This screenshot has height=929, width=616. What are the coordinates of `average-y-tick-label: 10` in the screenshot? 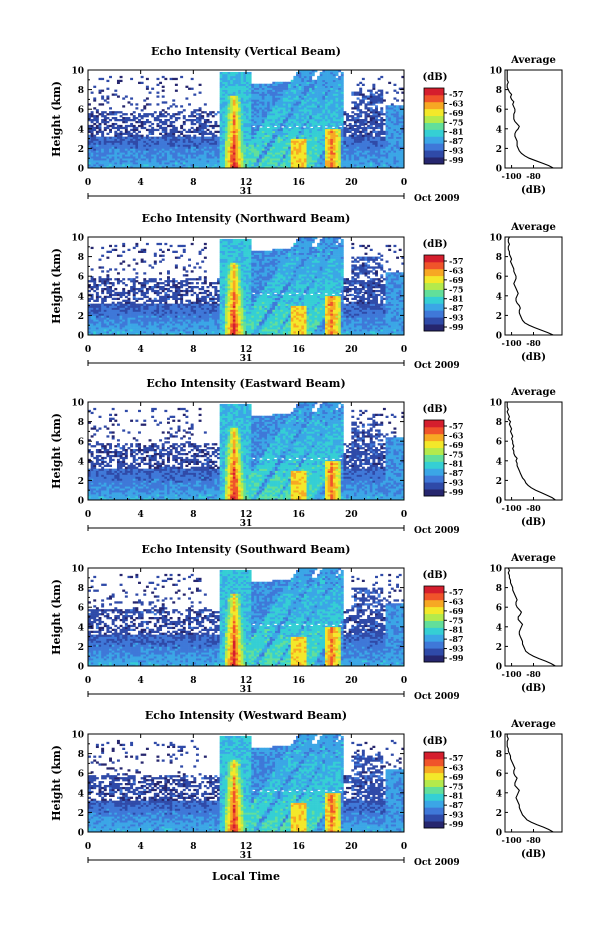 It's located at (495, 72).